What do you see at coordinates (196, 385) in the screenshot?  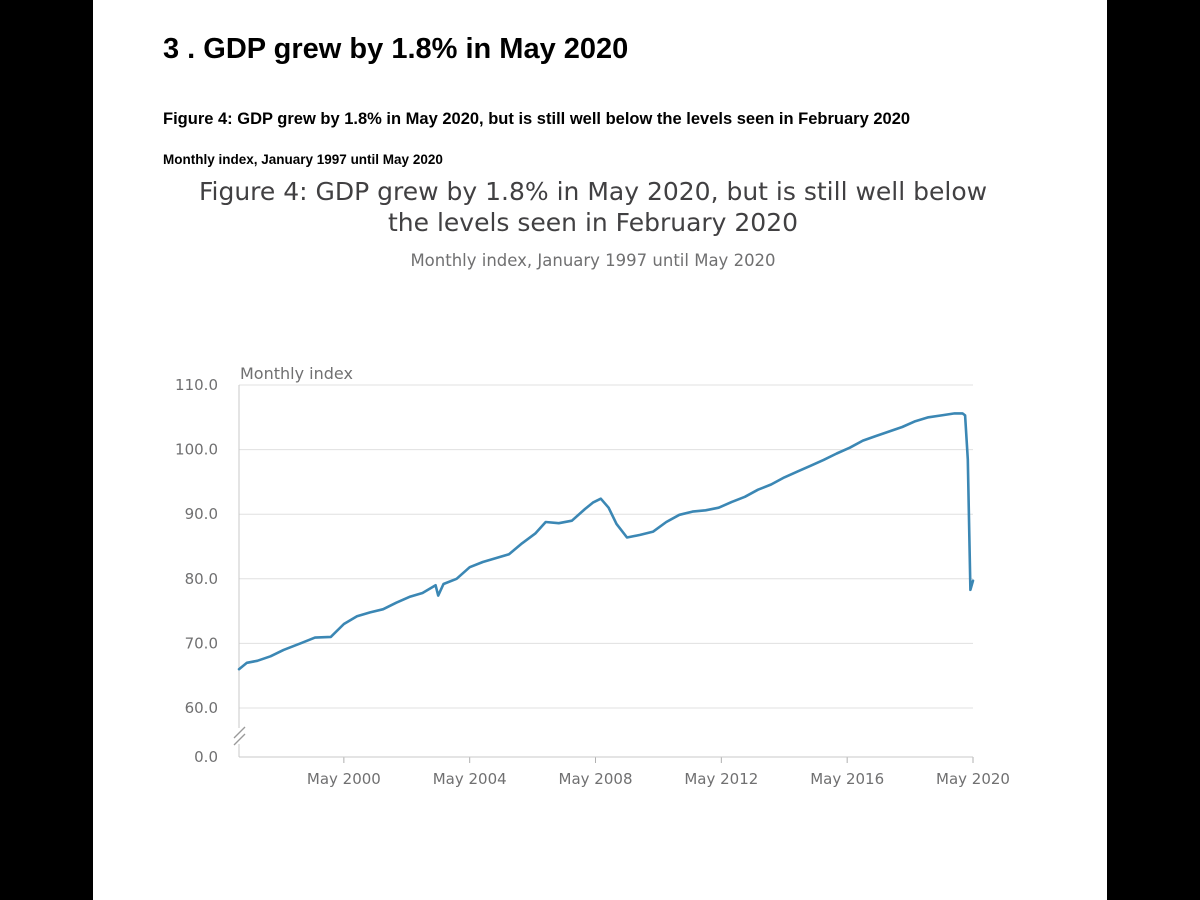 I see `y-tick-label: 110.0` at bounding box center [196, 385].